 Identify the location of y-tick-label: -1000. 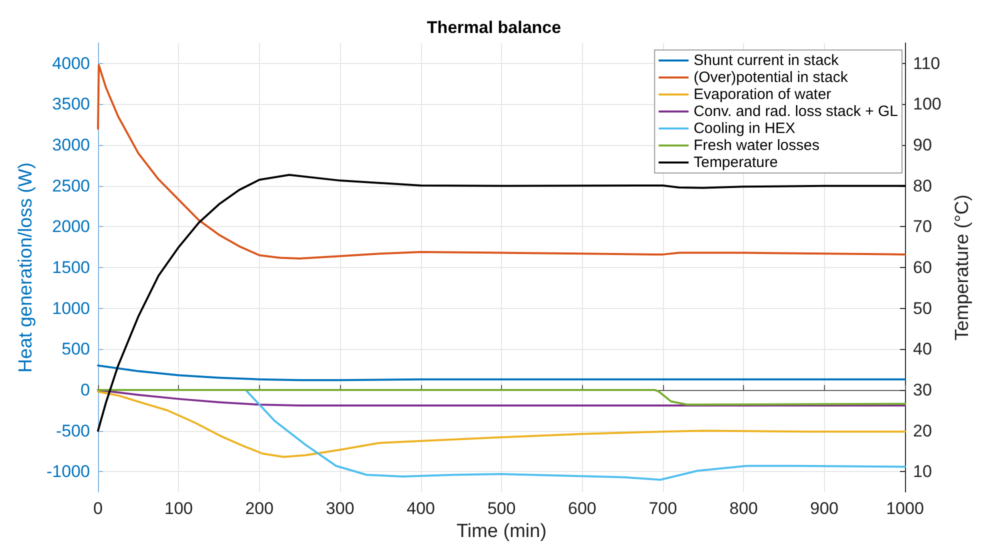
(68, 472).